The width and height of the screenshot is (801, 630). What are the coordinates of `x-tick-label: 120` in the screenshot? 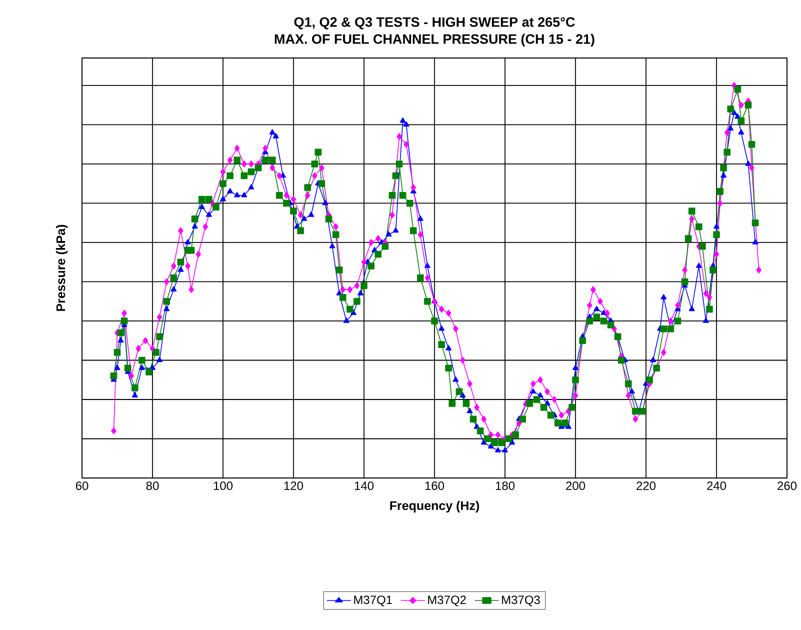 It's located at (294, 486).